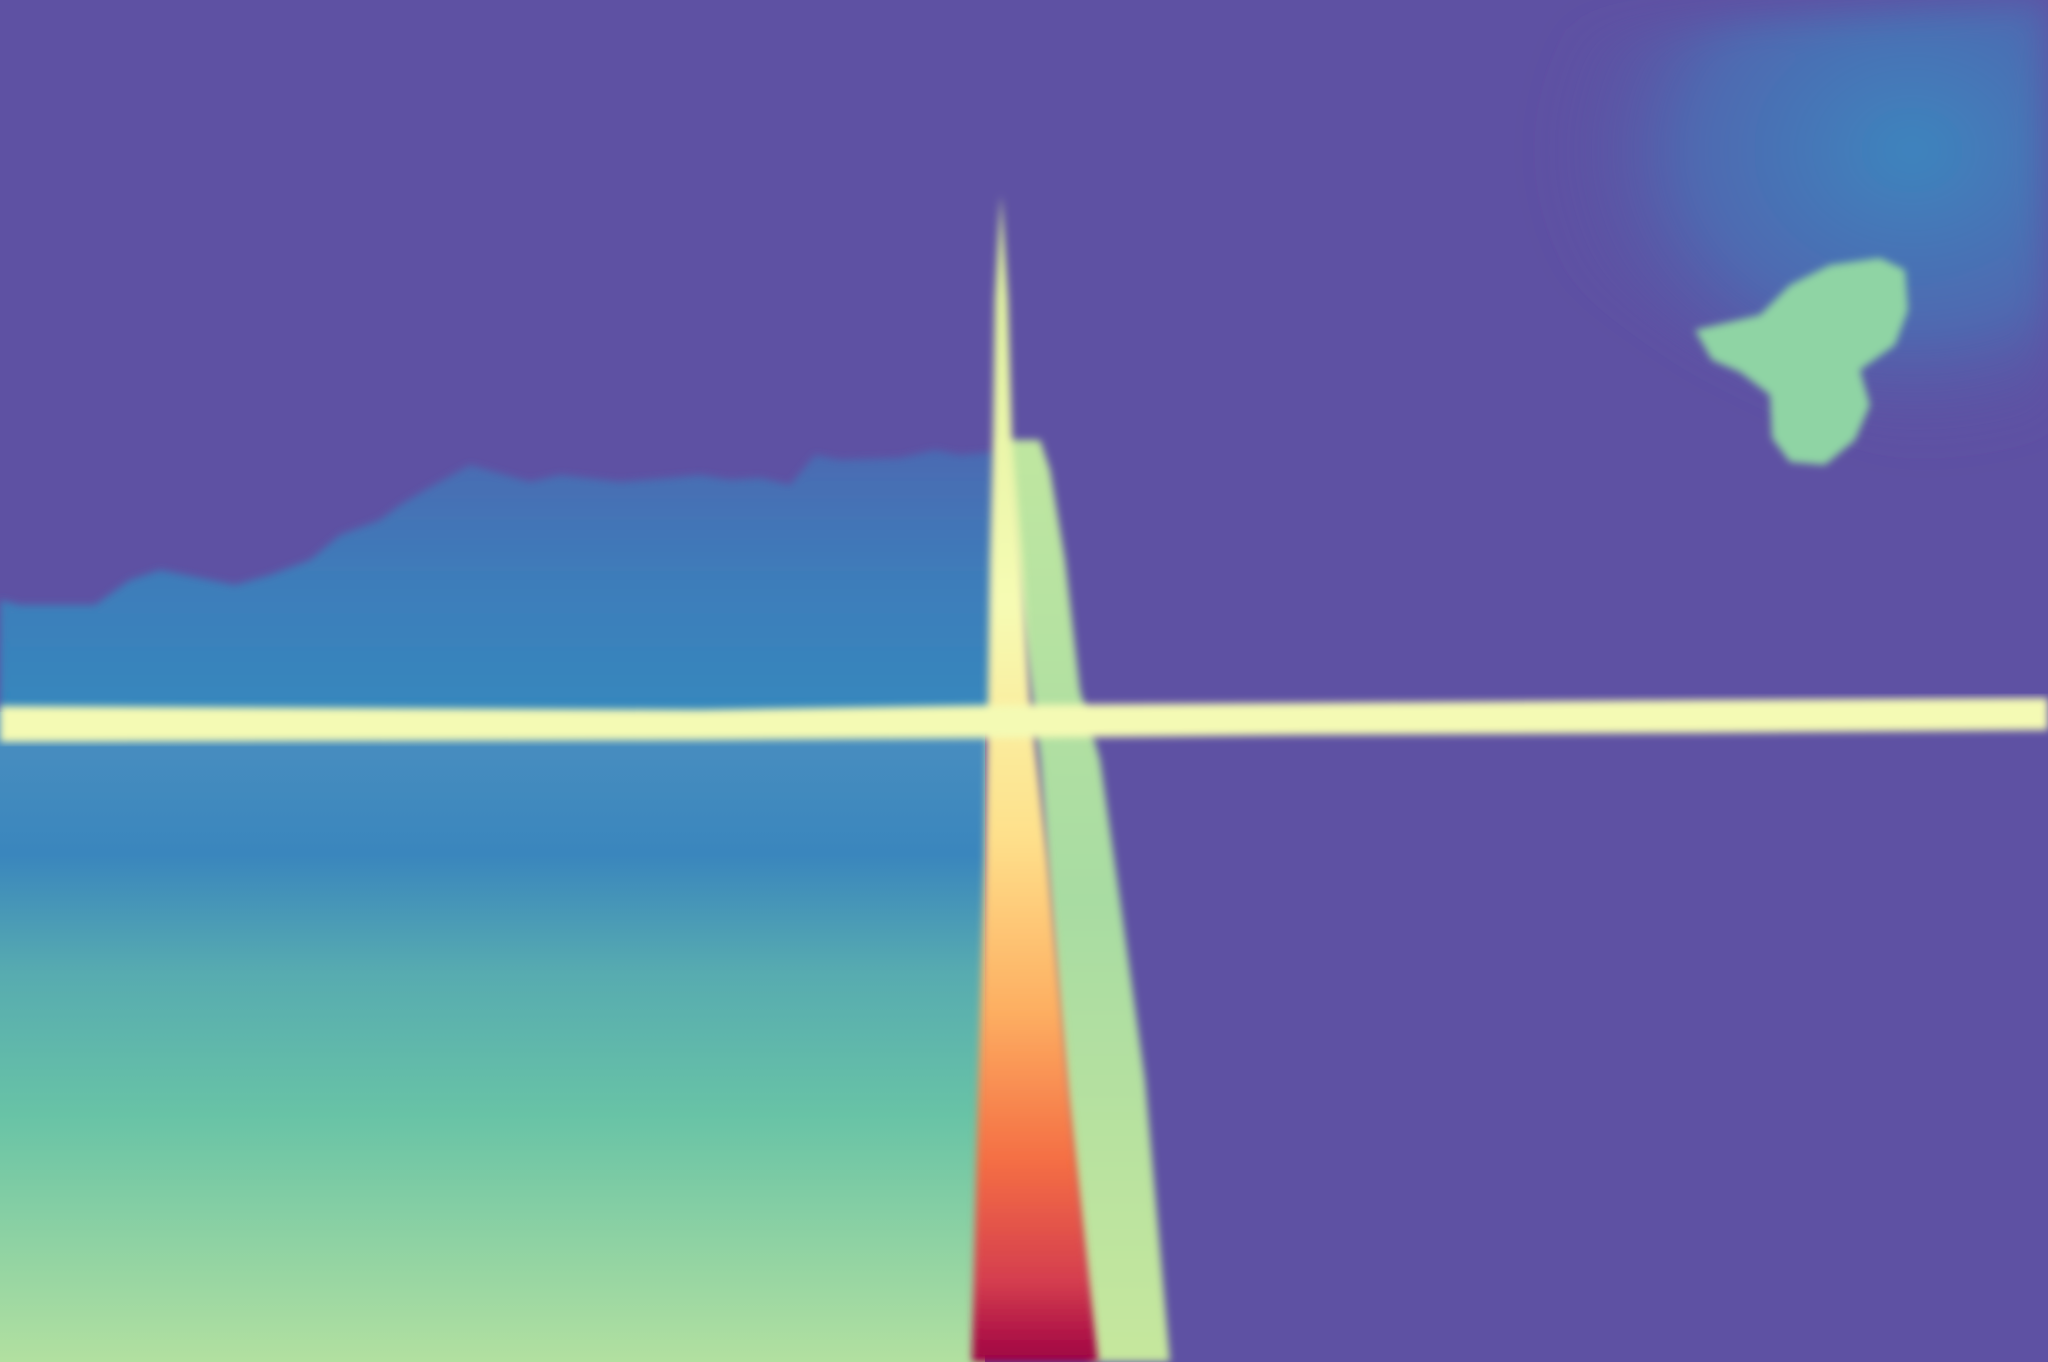 This screenshot has height=1362, width=2048. What do you see at coordinates (497, 585) in the screenshot?
I see `skyline-band` at bounding box center [497, 585].